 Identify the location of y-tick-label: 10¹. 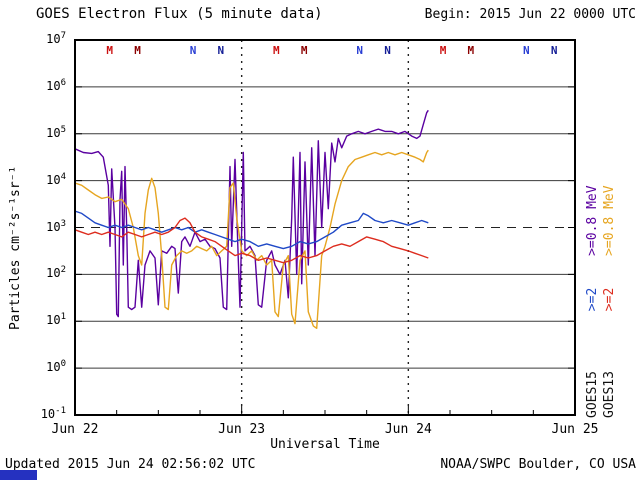
(56, 320).